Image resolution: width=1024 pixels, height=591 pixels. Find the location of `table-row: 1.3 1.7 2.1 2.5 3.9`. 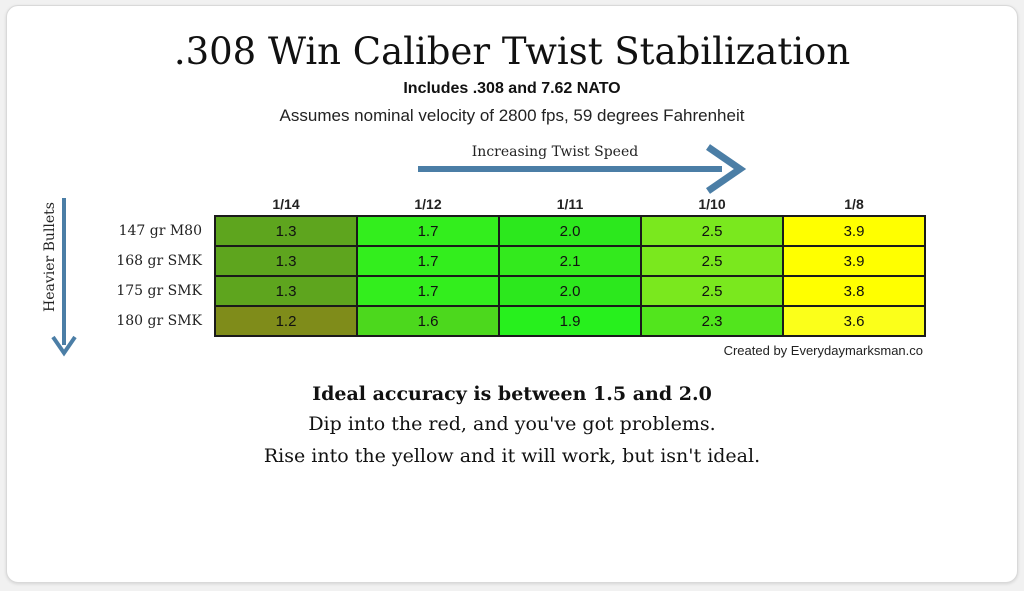

table-row: 1.3 1.7 2.1 2.5 3.9 is located at coordinates (571, 262).